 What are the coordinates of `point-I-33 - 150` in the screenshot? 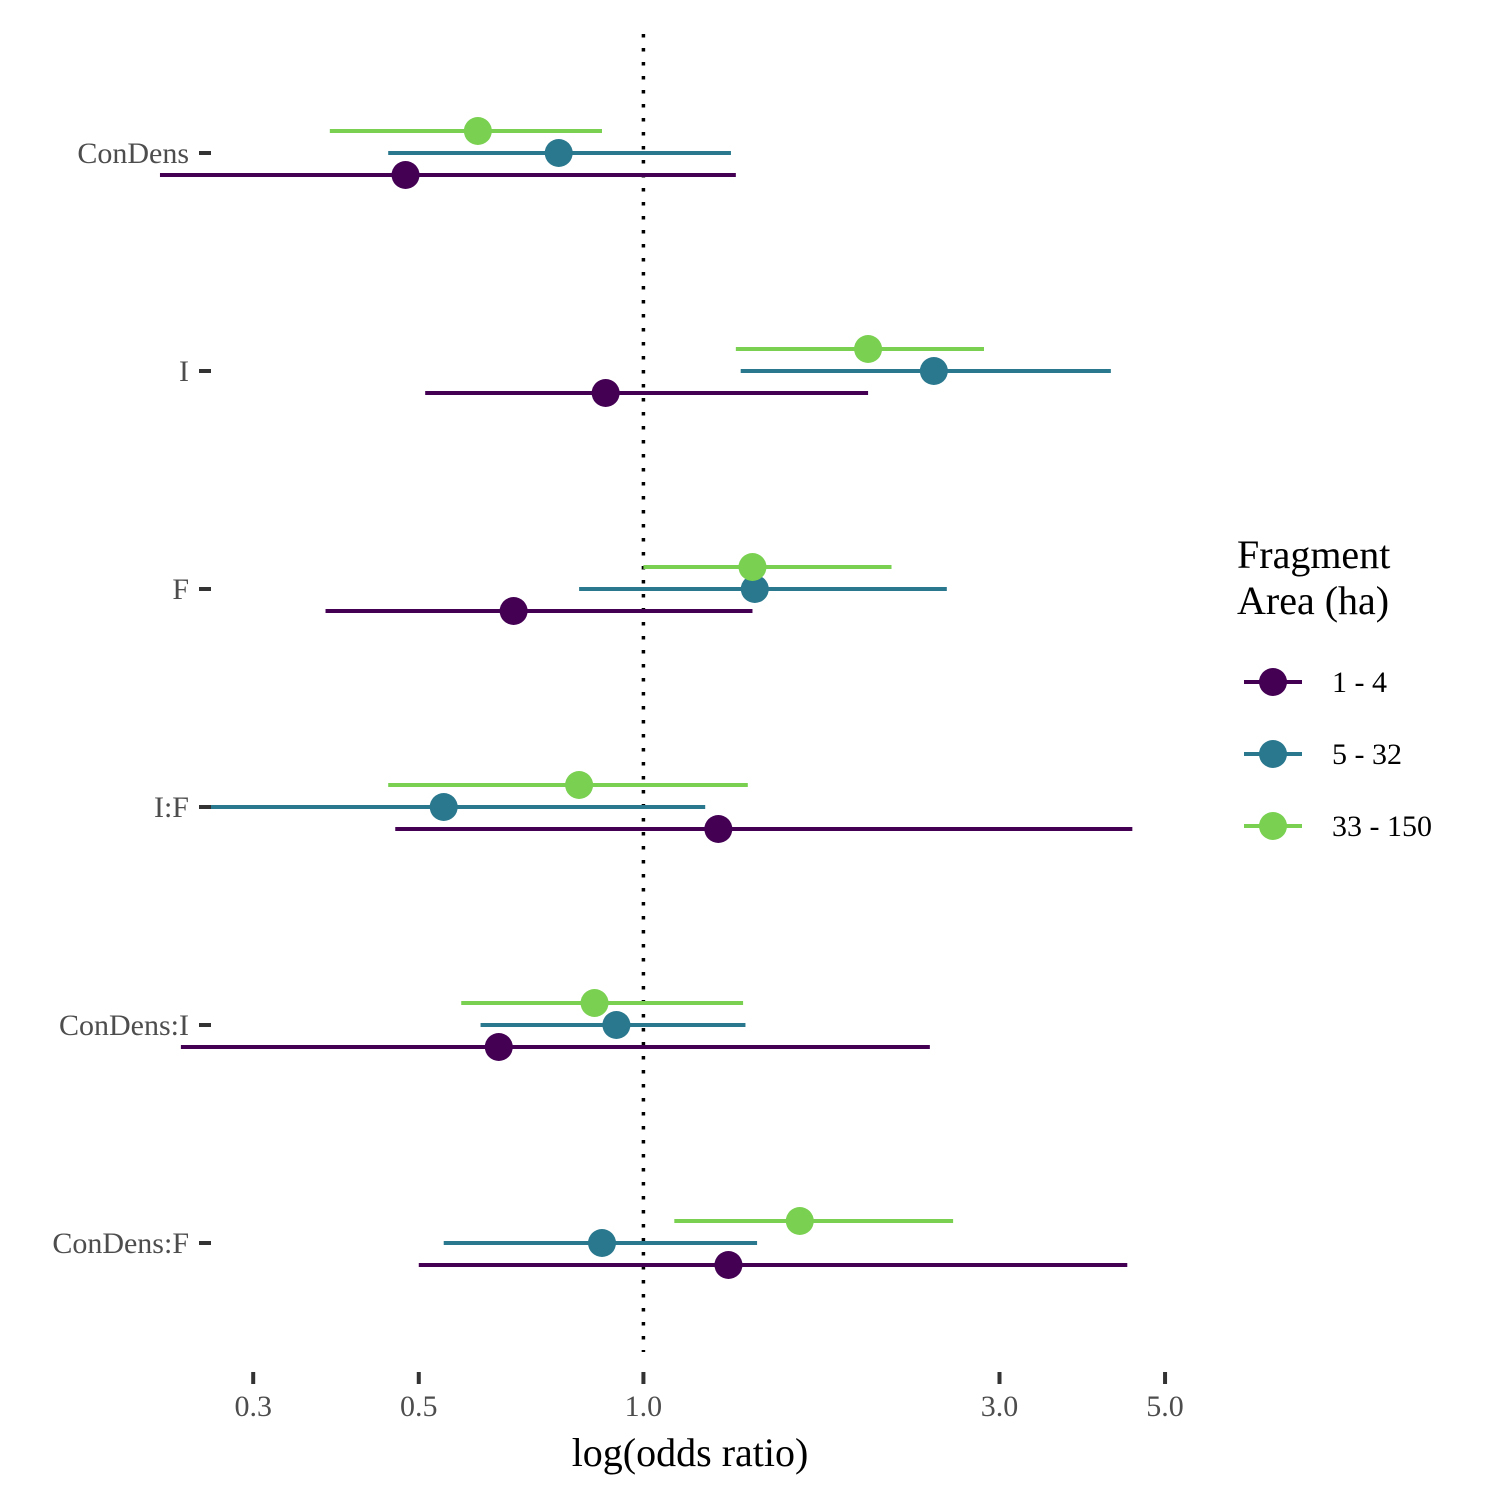 It's located at (868, 349).